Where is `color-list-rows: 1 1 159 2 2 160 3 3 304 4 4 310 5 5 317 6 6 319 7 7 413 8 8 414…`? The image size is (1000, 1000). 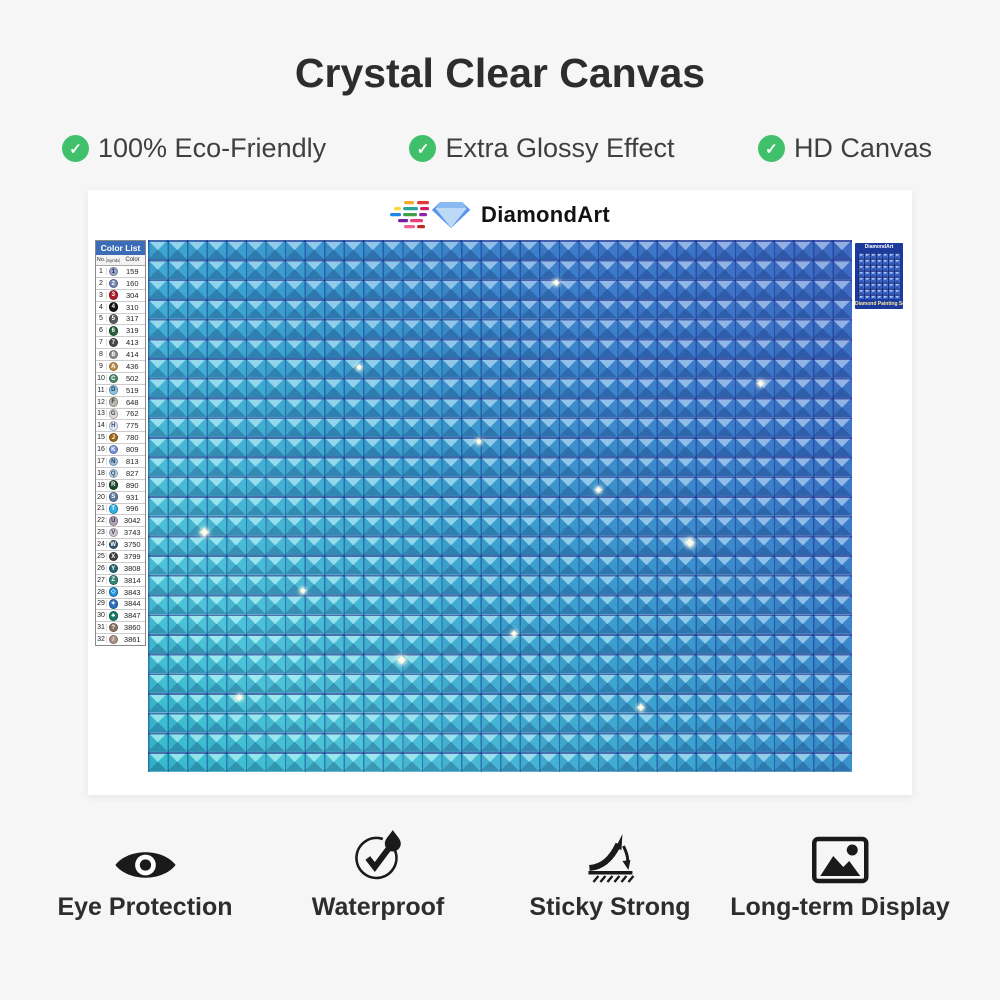
color-list-rows: 1 1 159 2 2 160 3 3 304 4 4 310 5 5 317 6 6 319 7 7 413 8 8 414… is located at coordinates (120, 455).